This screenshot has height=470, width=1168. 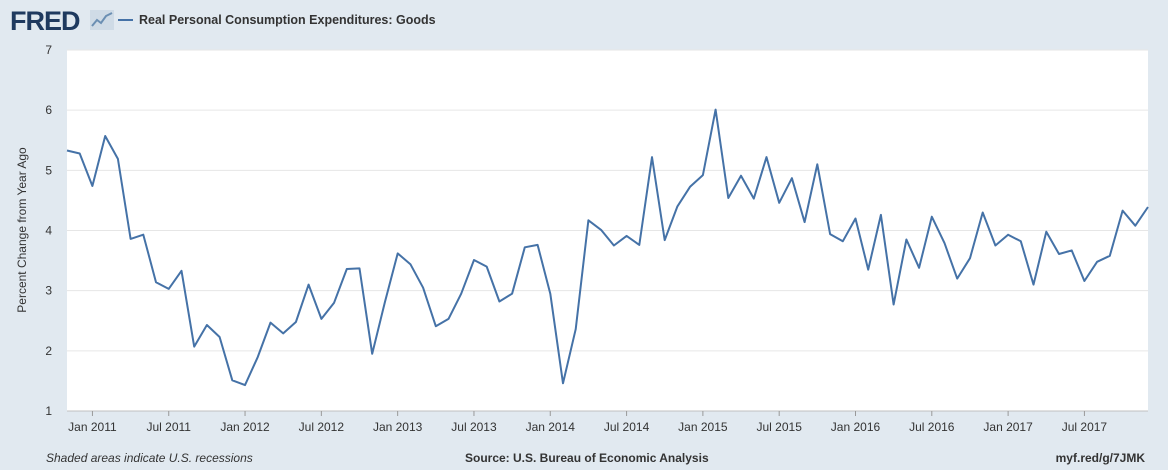 I want to click on y-tick-label: 6, so click(x=48, y=110).